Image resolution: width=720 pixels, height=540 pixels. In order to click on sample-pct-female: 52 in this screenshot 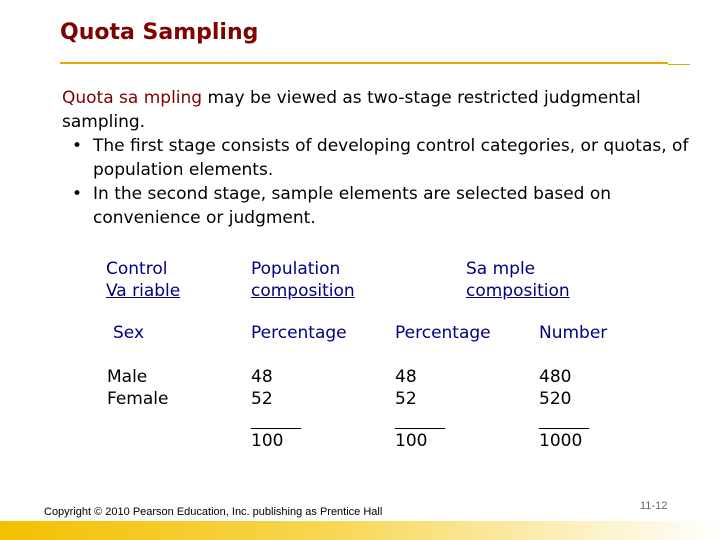, I will do `click(406, 399)`.